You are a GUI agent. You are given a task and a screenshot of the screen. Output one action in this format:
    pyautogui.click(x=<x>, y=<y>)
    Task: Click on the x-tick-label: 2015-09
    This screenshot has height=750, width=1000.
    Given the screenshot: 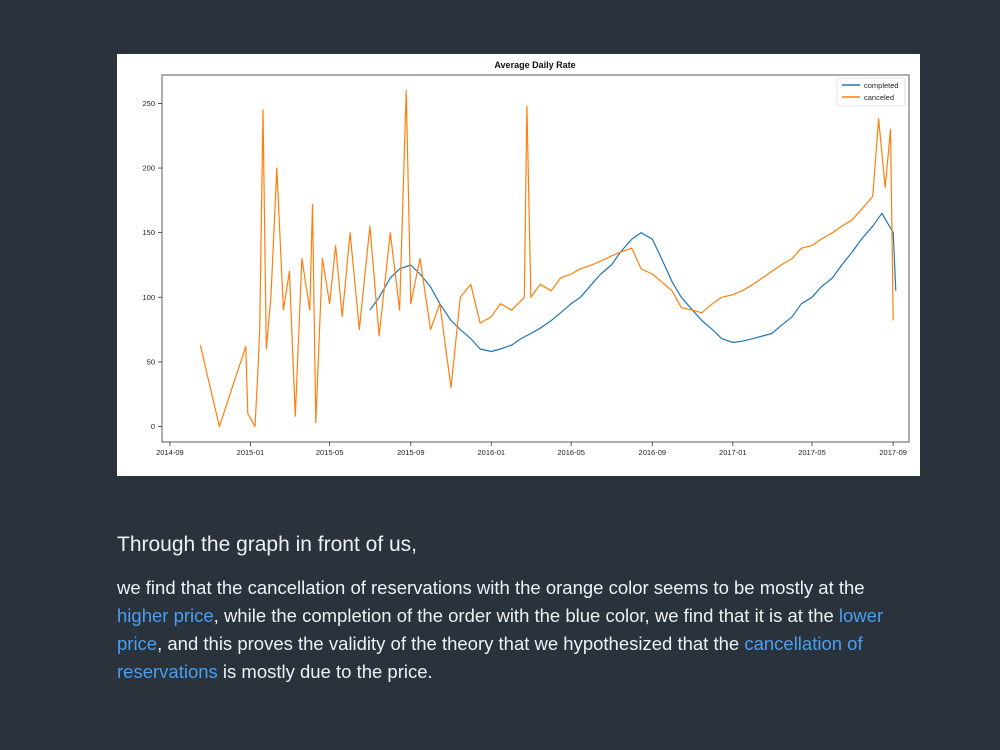 What is the action you would take?
    pyautogui.click(x=411, y=452)
    